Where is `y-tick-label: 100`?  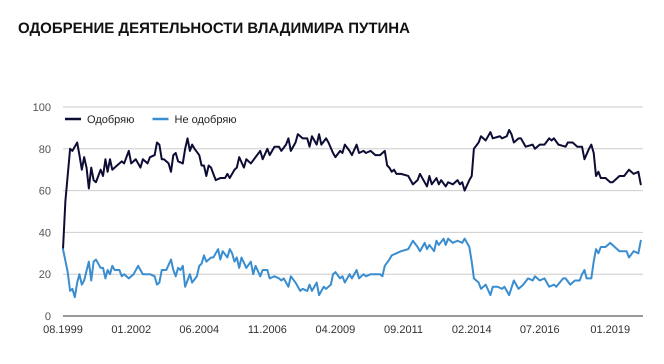
y-tick-label: 100 is located at coordinates (41, 108).